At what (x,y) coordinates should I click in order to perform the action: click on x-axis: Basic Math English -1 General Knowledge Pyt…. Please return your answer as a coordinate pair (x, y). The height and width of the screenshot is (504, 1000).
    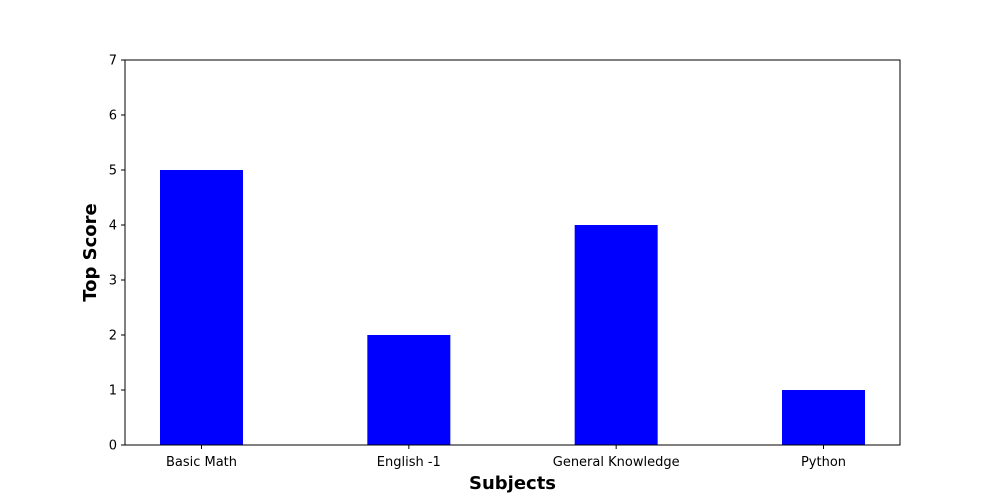
    Looking at the image, I should click on (506, 457).